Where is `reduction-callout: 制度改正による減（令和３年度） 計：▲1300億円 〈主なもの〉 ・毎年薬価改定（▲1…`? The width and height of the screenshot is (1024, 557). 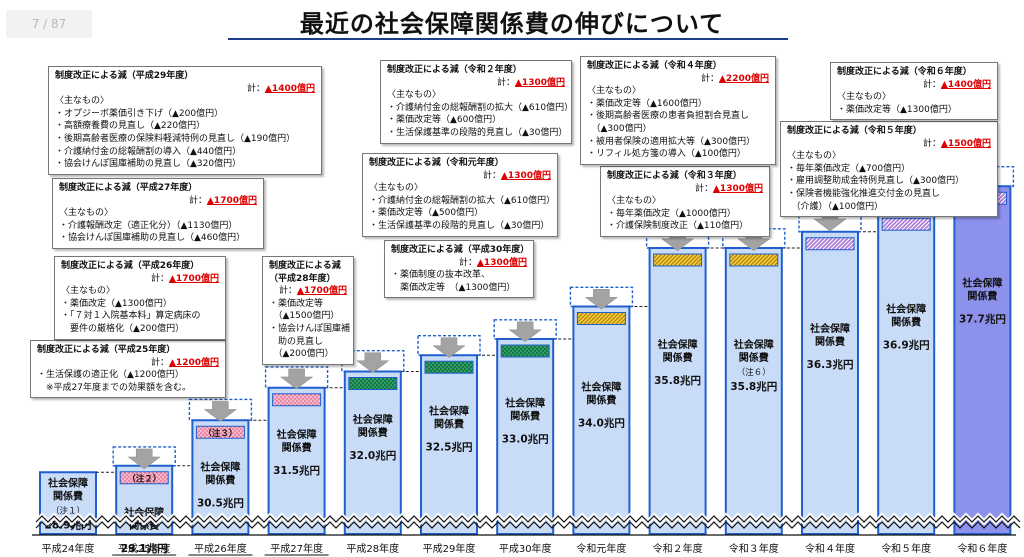
reduction-callout: 制度改正による減（令和３年度） 計：▲1300億円 〈主なもの〉 ・毎年薬価改定（▲1… is located at coordinates (685, 201).